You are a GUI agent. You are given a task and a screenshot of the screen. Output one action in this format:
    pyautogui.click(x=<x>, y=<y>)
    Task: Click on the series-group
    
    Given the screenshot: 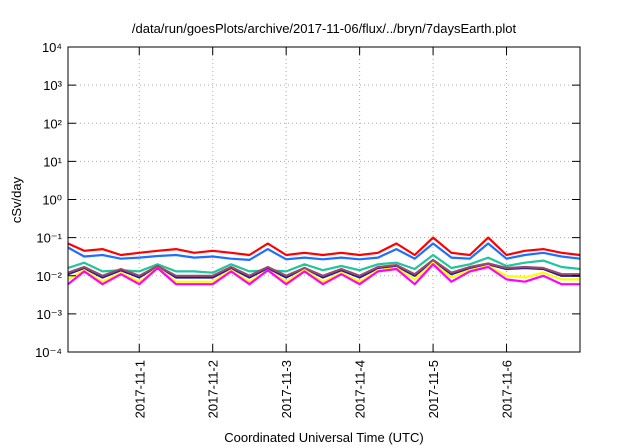 What is the action you would take?
    pyautogui.click(x=324, y=261)
    